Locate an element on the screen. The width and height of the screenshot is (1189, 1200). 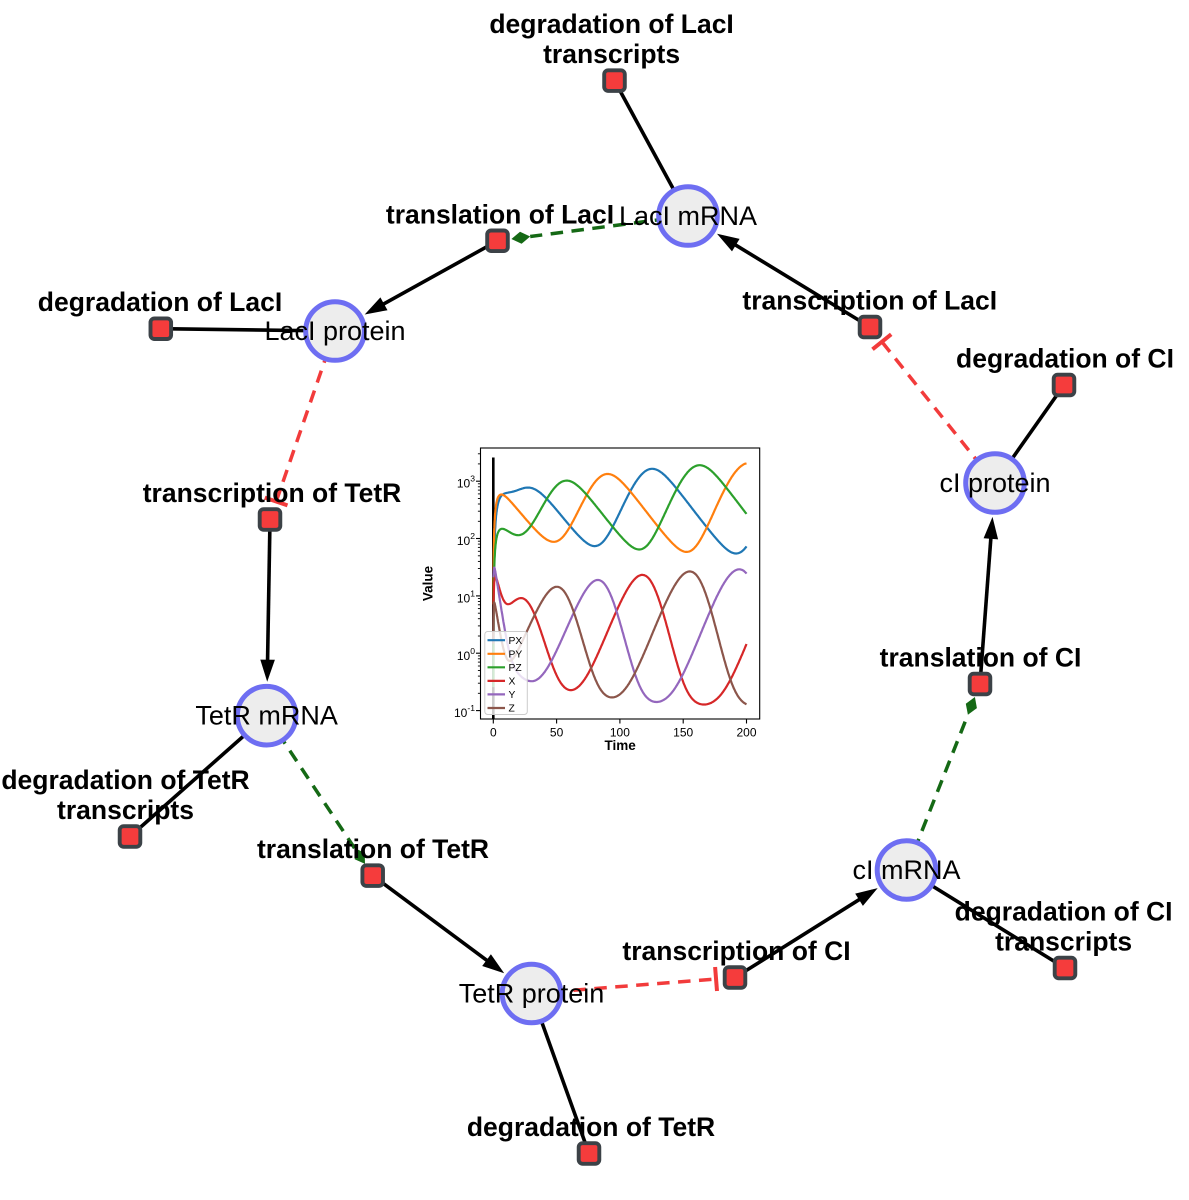
svg-text: 101 is located at coordinates (466, 596).